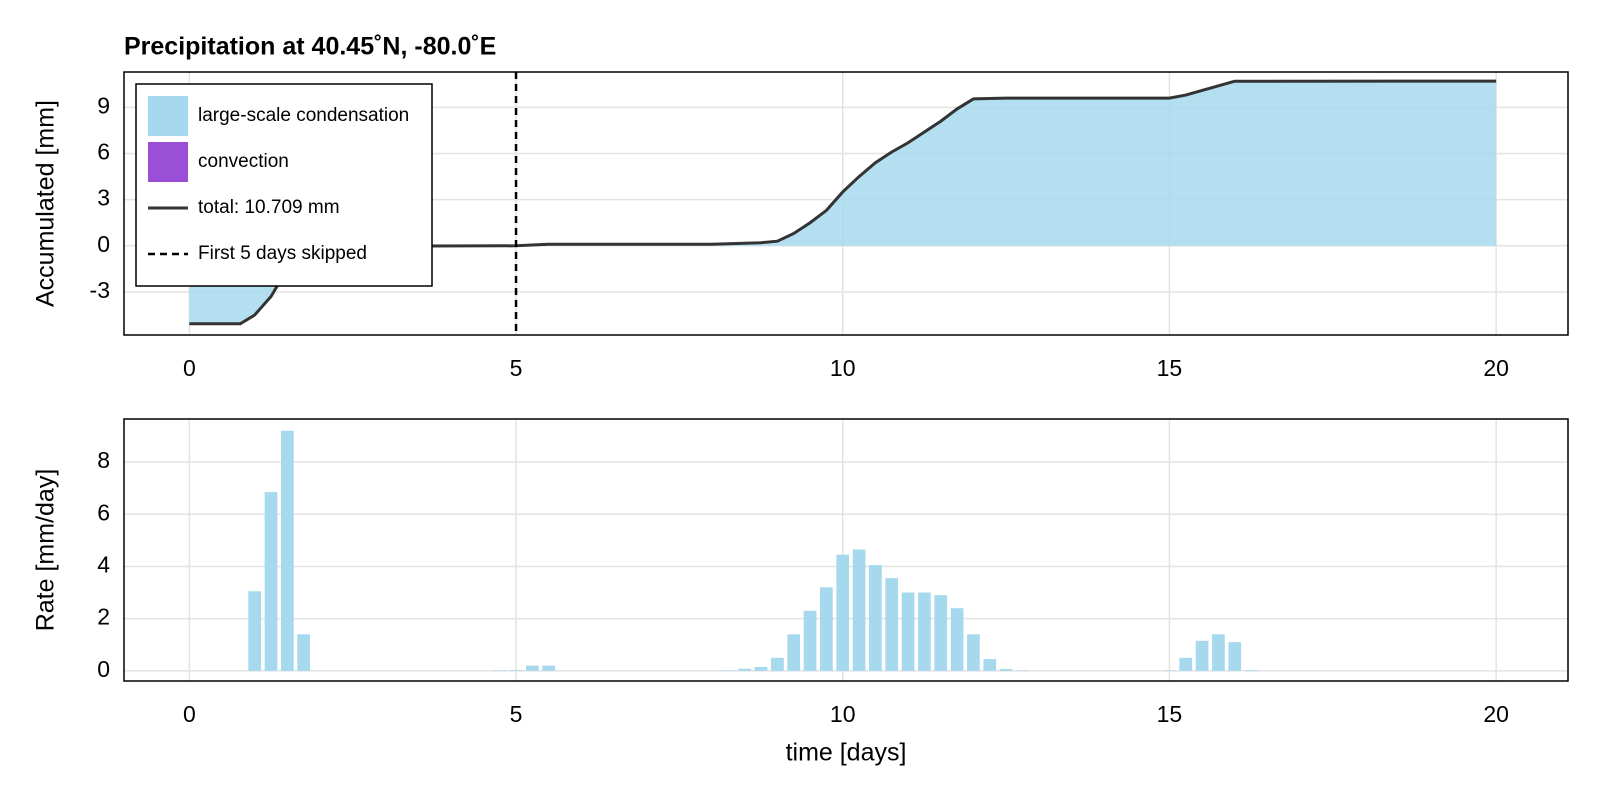 Image resolution: width=1600 pixels, height=800 pixels. What do you see at coordinates (103, 565) in the screenshot?
I see `y-tick-label: 4` at bounding box center [103, 565].